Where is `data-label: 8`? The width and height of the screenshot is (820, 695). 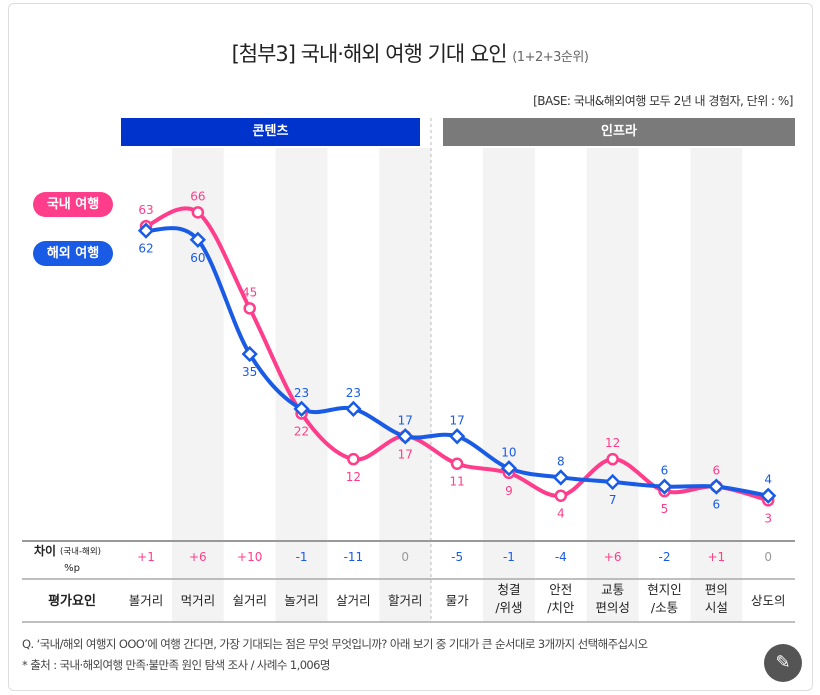 data-label: 8 is located at coordinates (561, 461).